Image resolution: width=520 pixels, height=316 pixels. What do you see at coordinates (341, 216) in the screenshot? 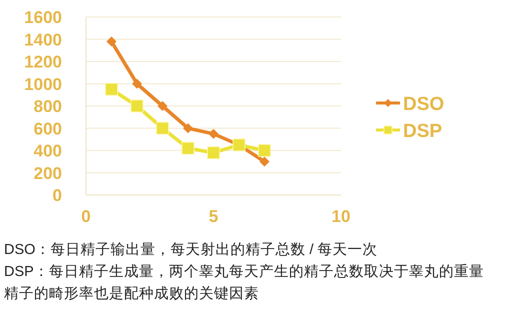
I see `x-tick-label: 10` at bounding box center [341, 216].